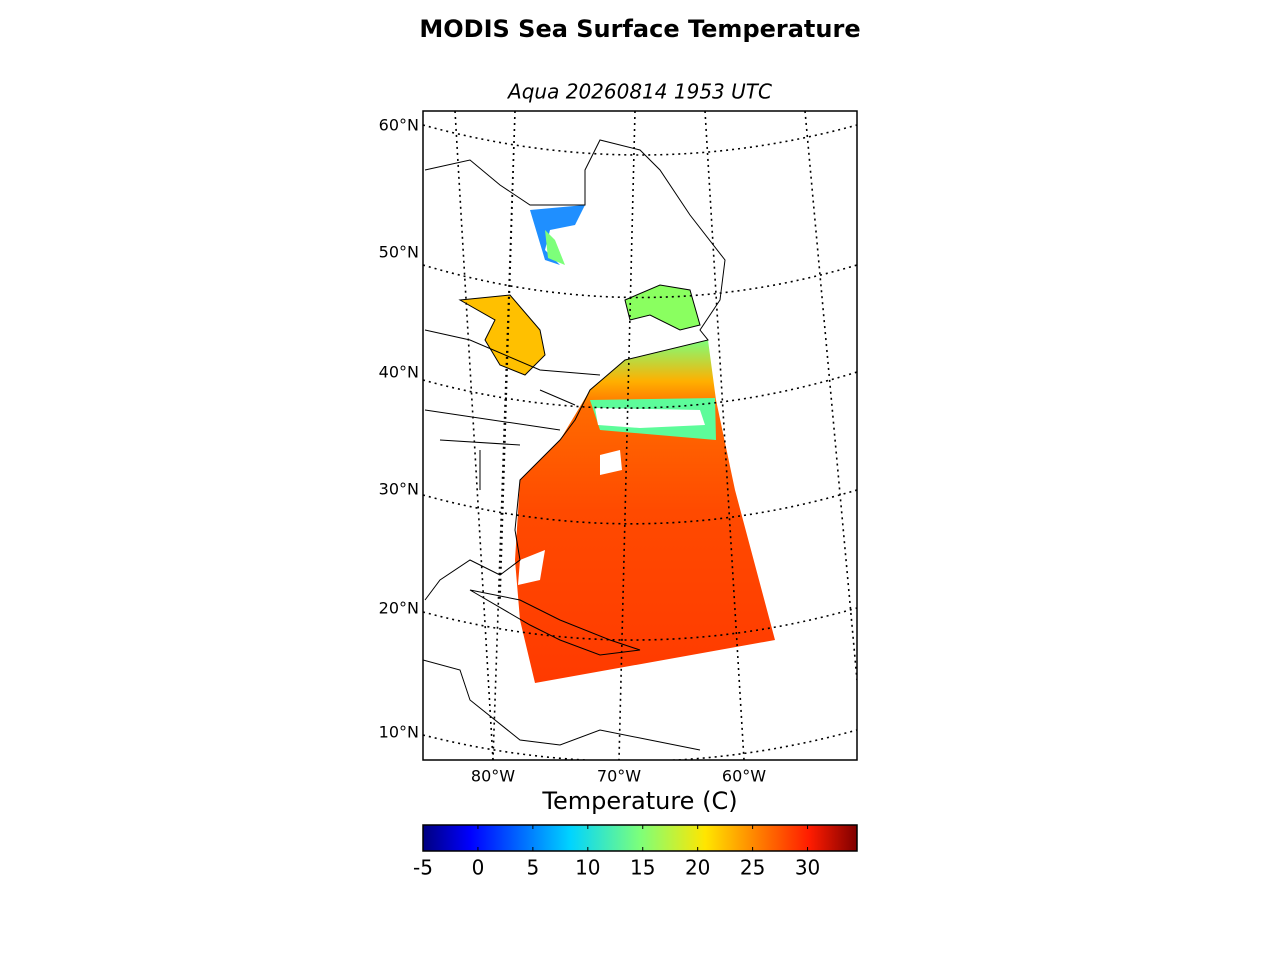  Describe the element at coordinates (399, 608) in the screenshot. I see `lat-label: 20°N` at that location.